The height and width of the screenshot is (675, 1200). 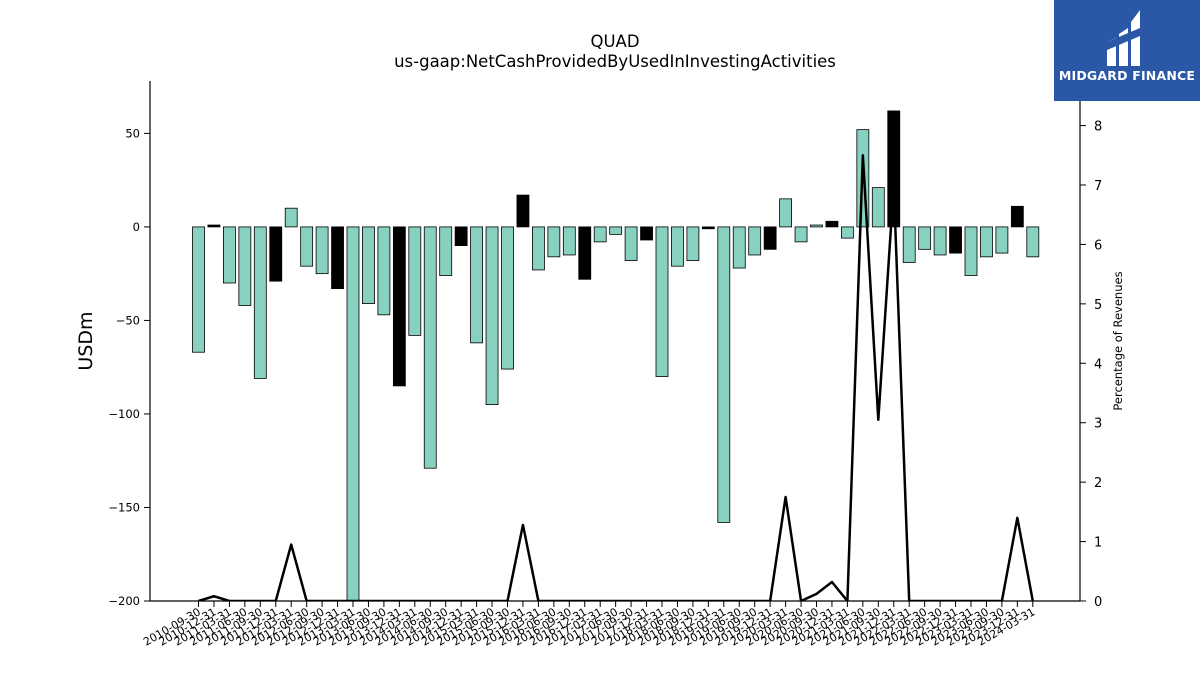 What do you see at coordinates (1098, 245) in the screenshot?
I see `y2-tick-label: 6` at bounding box center [1098, 245].